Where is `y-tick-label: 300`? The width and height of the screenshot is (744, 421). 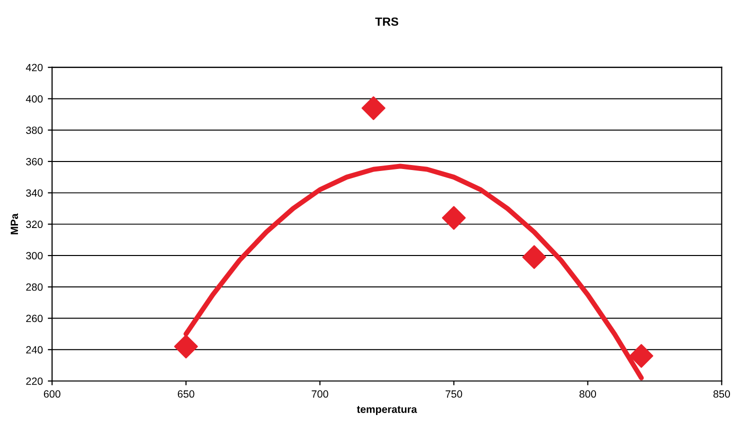 y-tick-label: 300 is located at coordinates (34, 256).